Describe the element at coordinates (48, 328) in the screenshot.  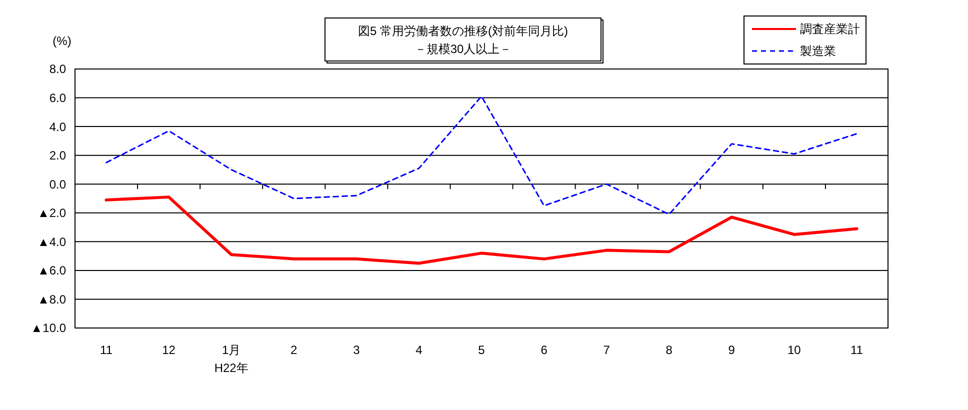
I see `y-tick-label: ▲10.0` at that location.